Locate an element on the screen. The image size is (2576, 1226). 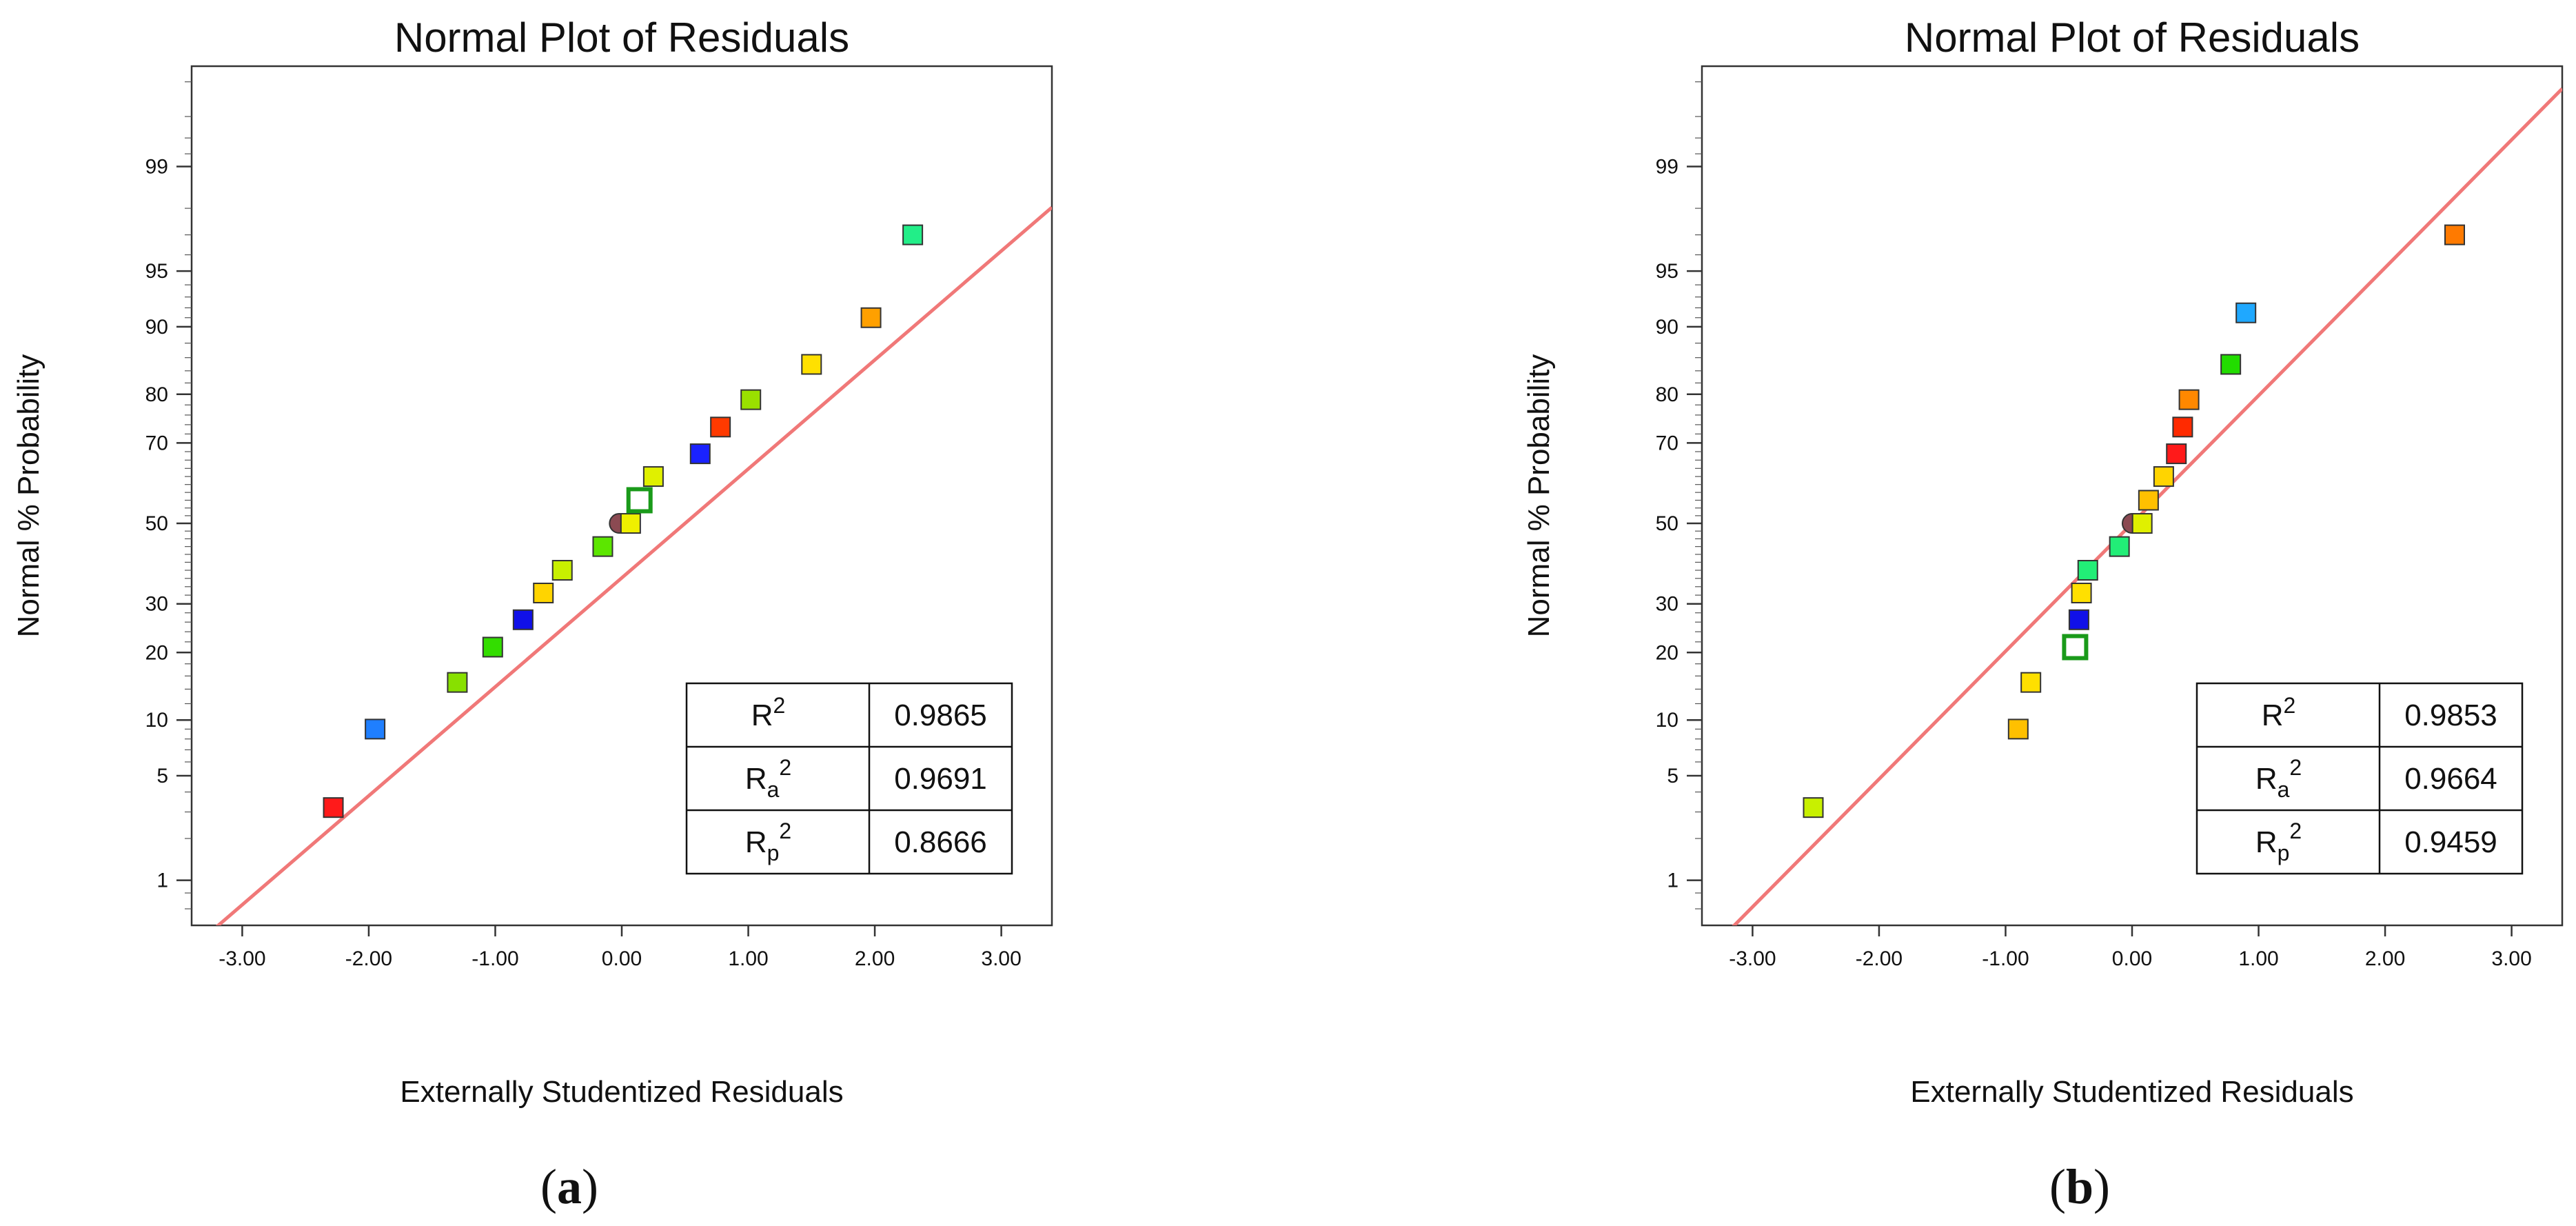
panel-label-letter: b is located at coordinates (2079, 1186).